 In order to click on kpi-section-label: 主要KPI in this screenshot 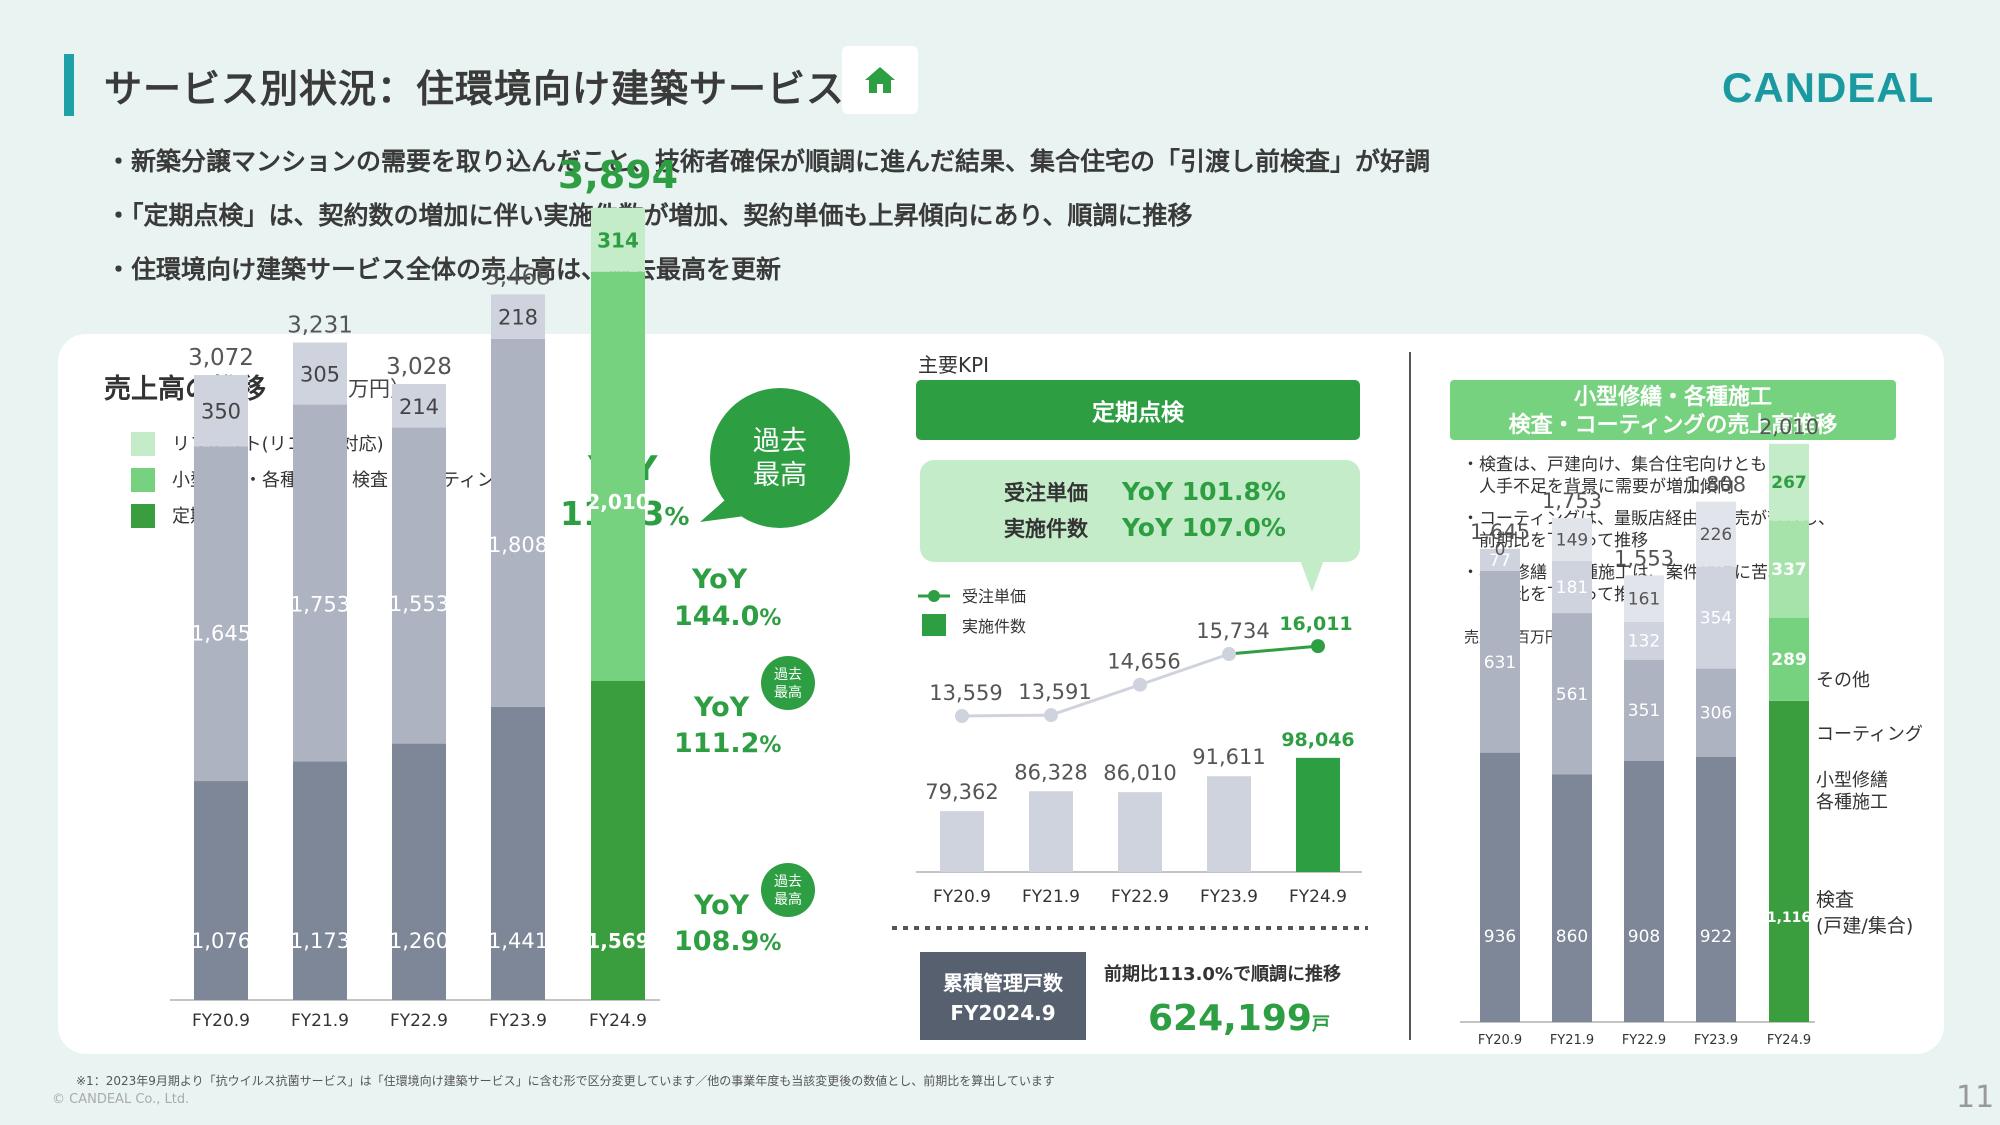, I will do `click(953, 365)`.